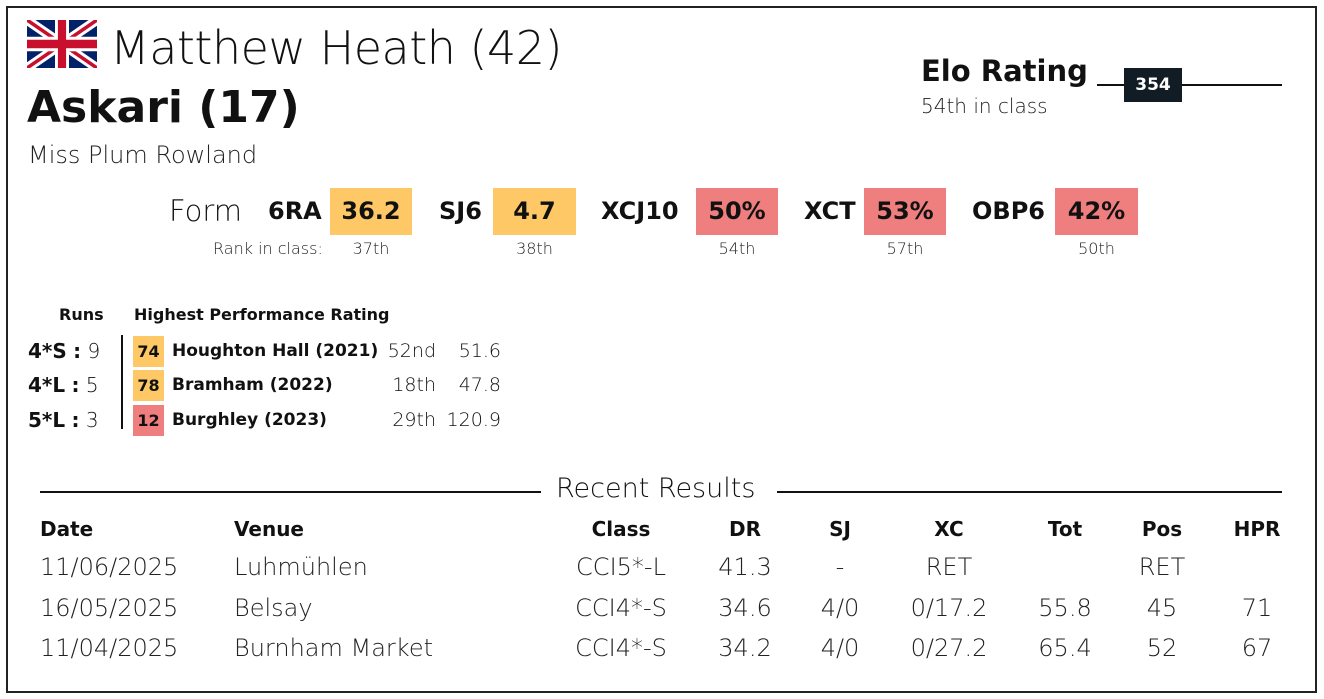  What do you see at coordinates (1096, 248) in the screenshot?
I see `form-metric-rank: 50th` at bounding box center [1096, 248].